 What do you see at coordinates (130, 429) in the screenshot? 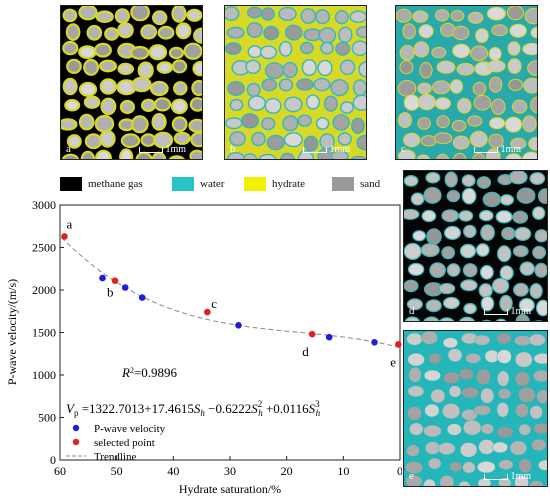
I see `legend-label-pwave: P-wave velocity` at bounding box center [130, 429].